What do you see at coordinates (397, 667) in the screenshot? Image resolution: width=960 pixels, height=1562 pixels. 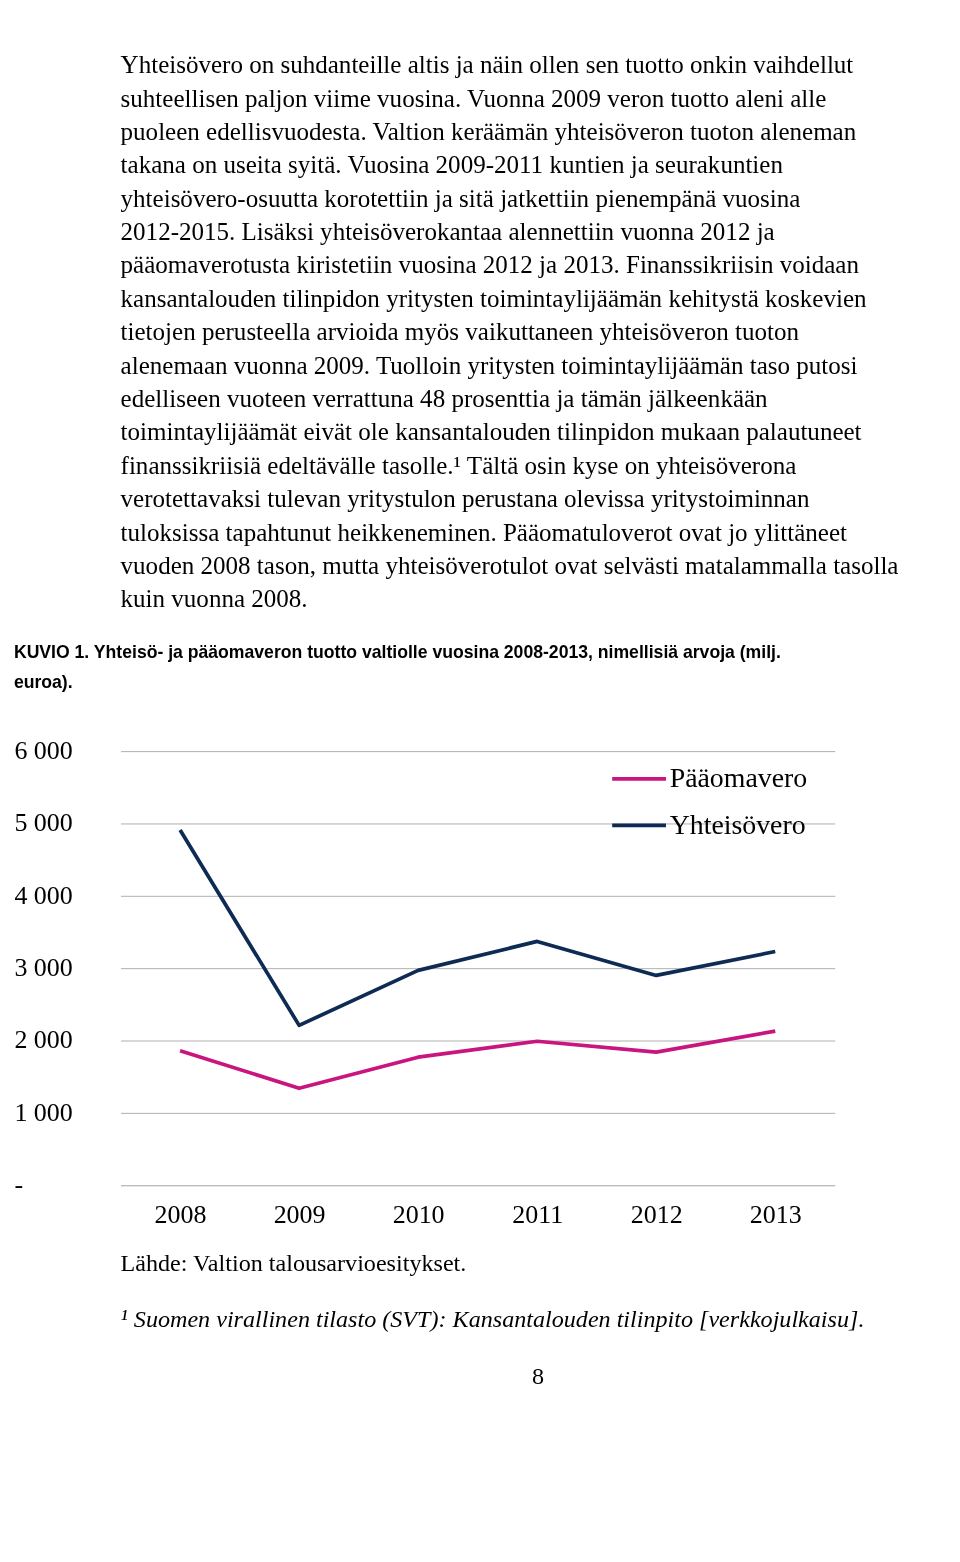 I see `chart-title: KUVIO 1. Yhteisö- ja pääomaveron tuotto valtiolle vuosina 2008-2013, nimellisiä arvoja (milj. euroa).` at bounding box center [397, 667].